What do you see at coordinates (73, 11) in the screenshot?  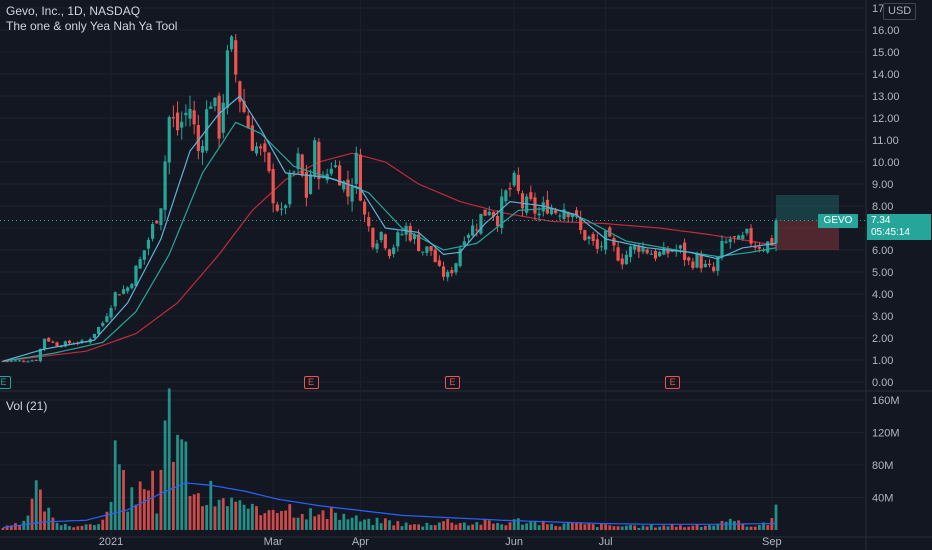 I see `symbol-title: Gevo, Inc., 1D, NASDAQ` at bounding box center [73, 11].